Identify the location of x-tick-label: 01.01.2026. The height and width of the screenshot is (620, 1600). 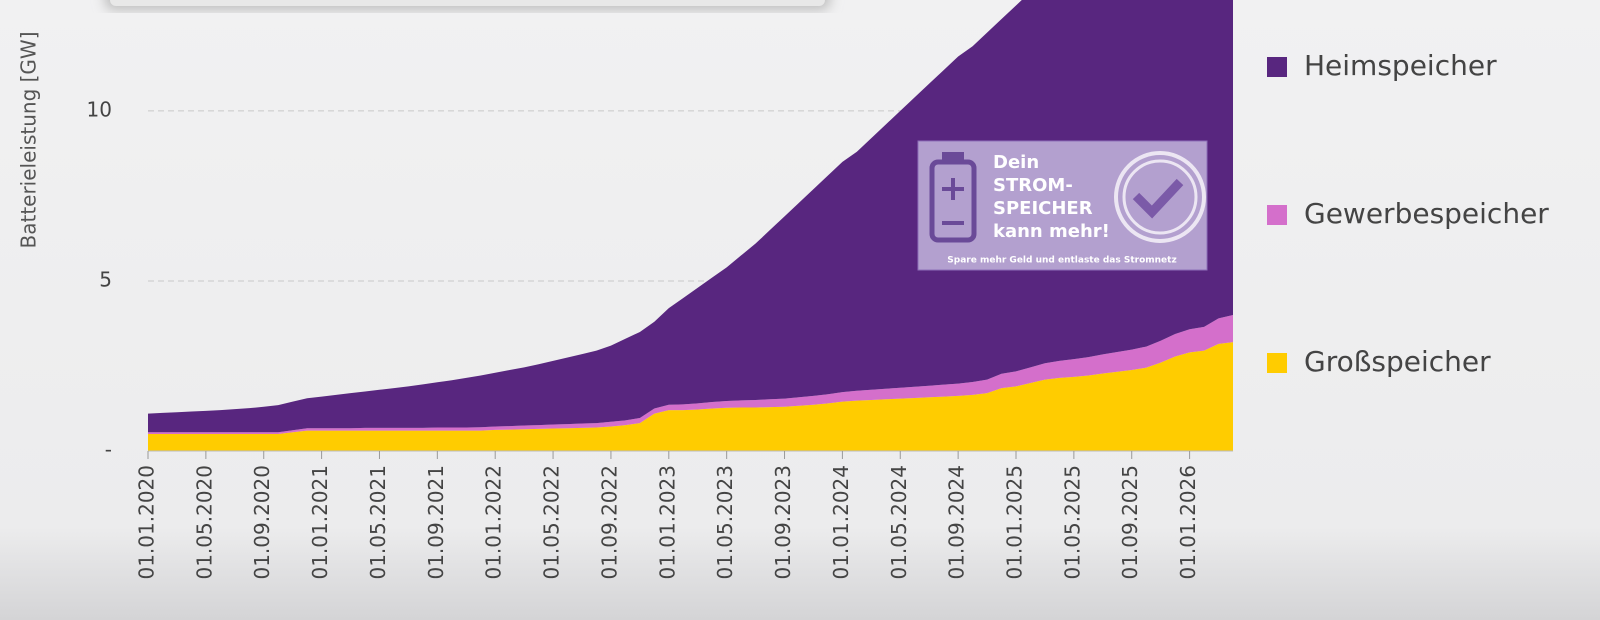
(1188, 522).